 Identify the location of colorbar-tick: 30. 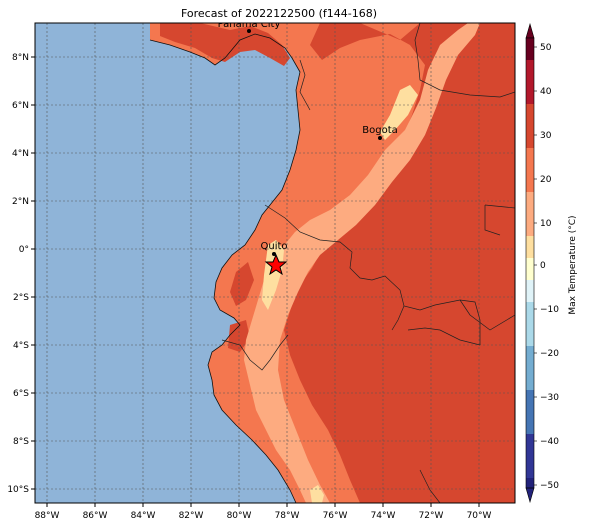
(546, 136).